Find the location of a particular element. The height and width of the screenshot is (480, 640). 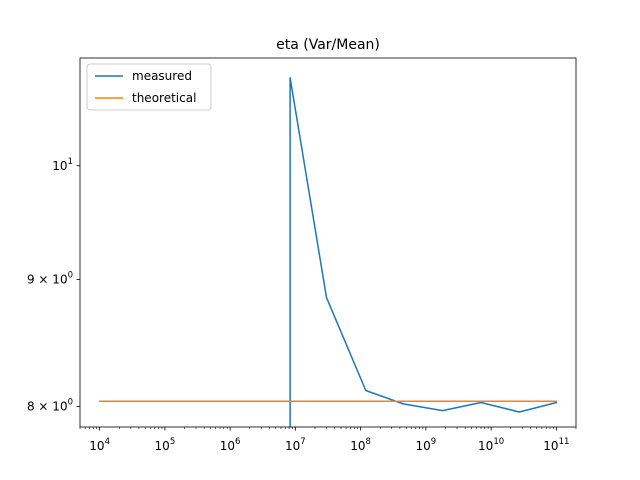

legend-label-measured: measured is located at coordinates (162, 76).